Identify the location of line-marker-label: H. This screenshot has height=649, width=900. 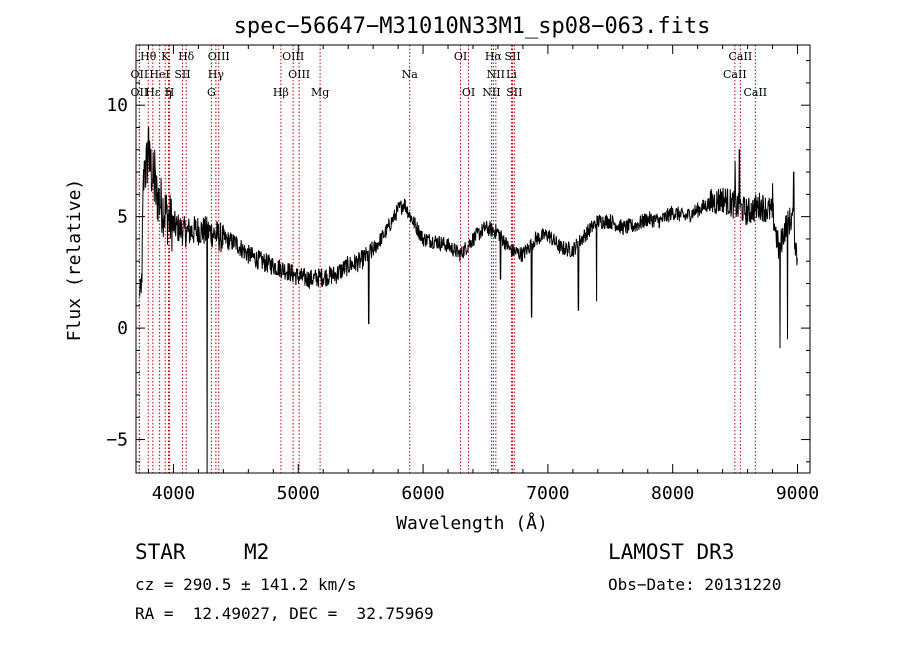
(170, 92).